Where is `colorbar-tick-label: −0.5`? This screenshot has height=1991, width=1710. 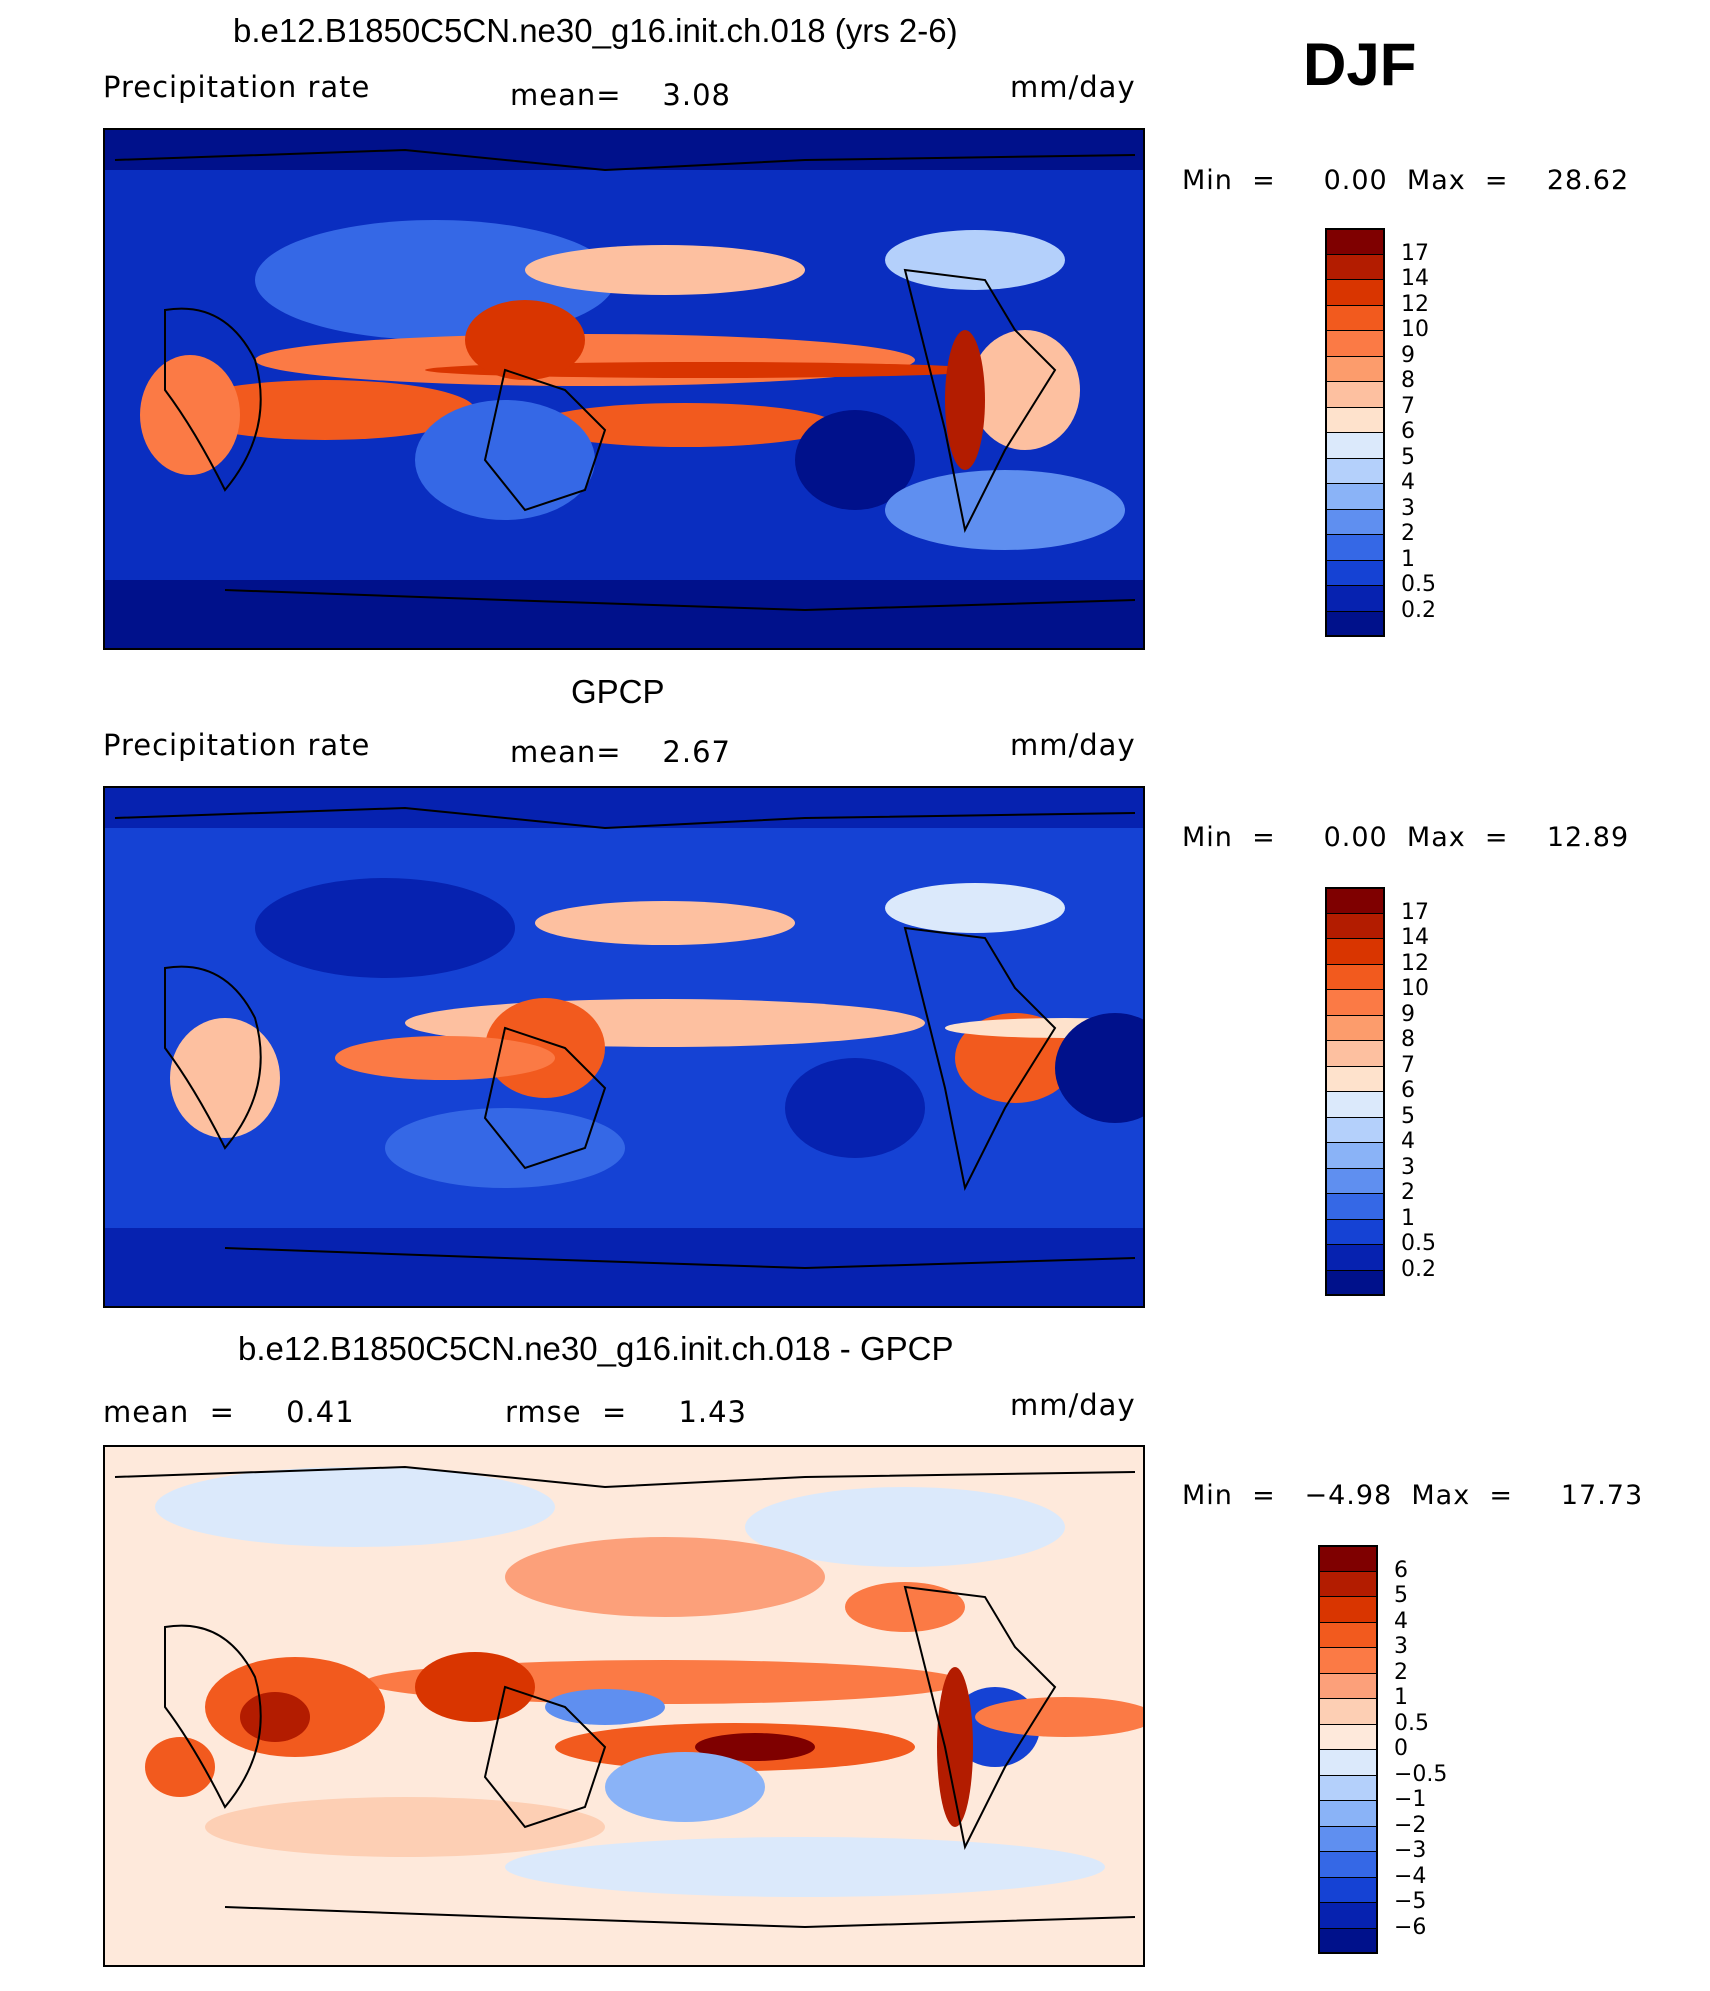
colorbar-tick-label: −0.5 is located at coordinates (1421, 1774).